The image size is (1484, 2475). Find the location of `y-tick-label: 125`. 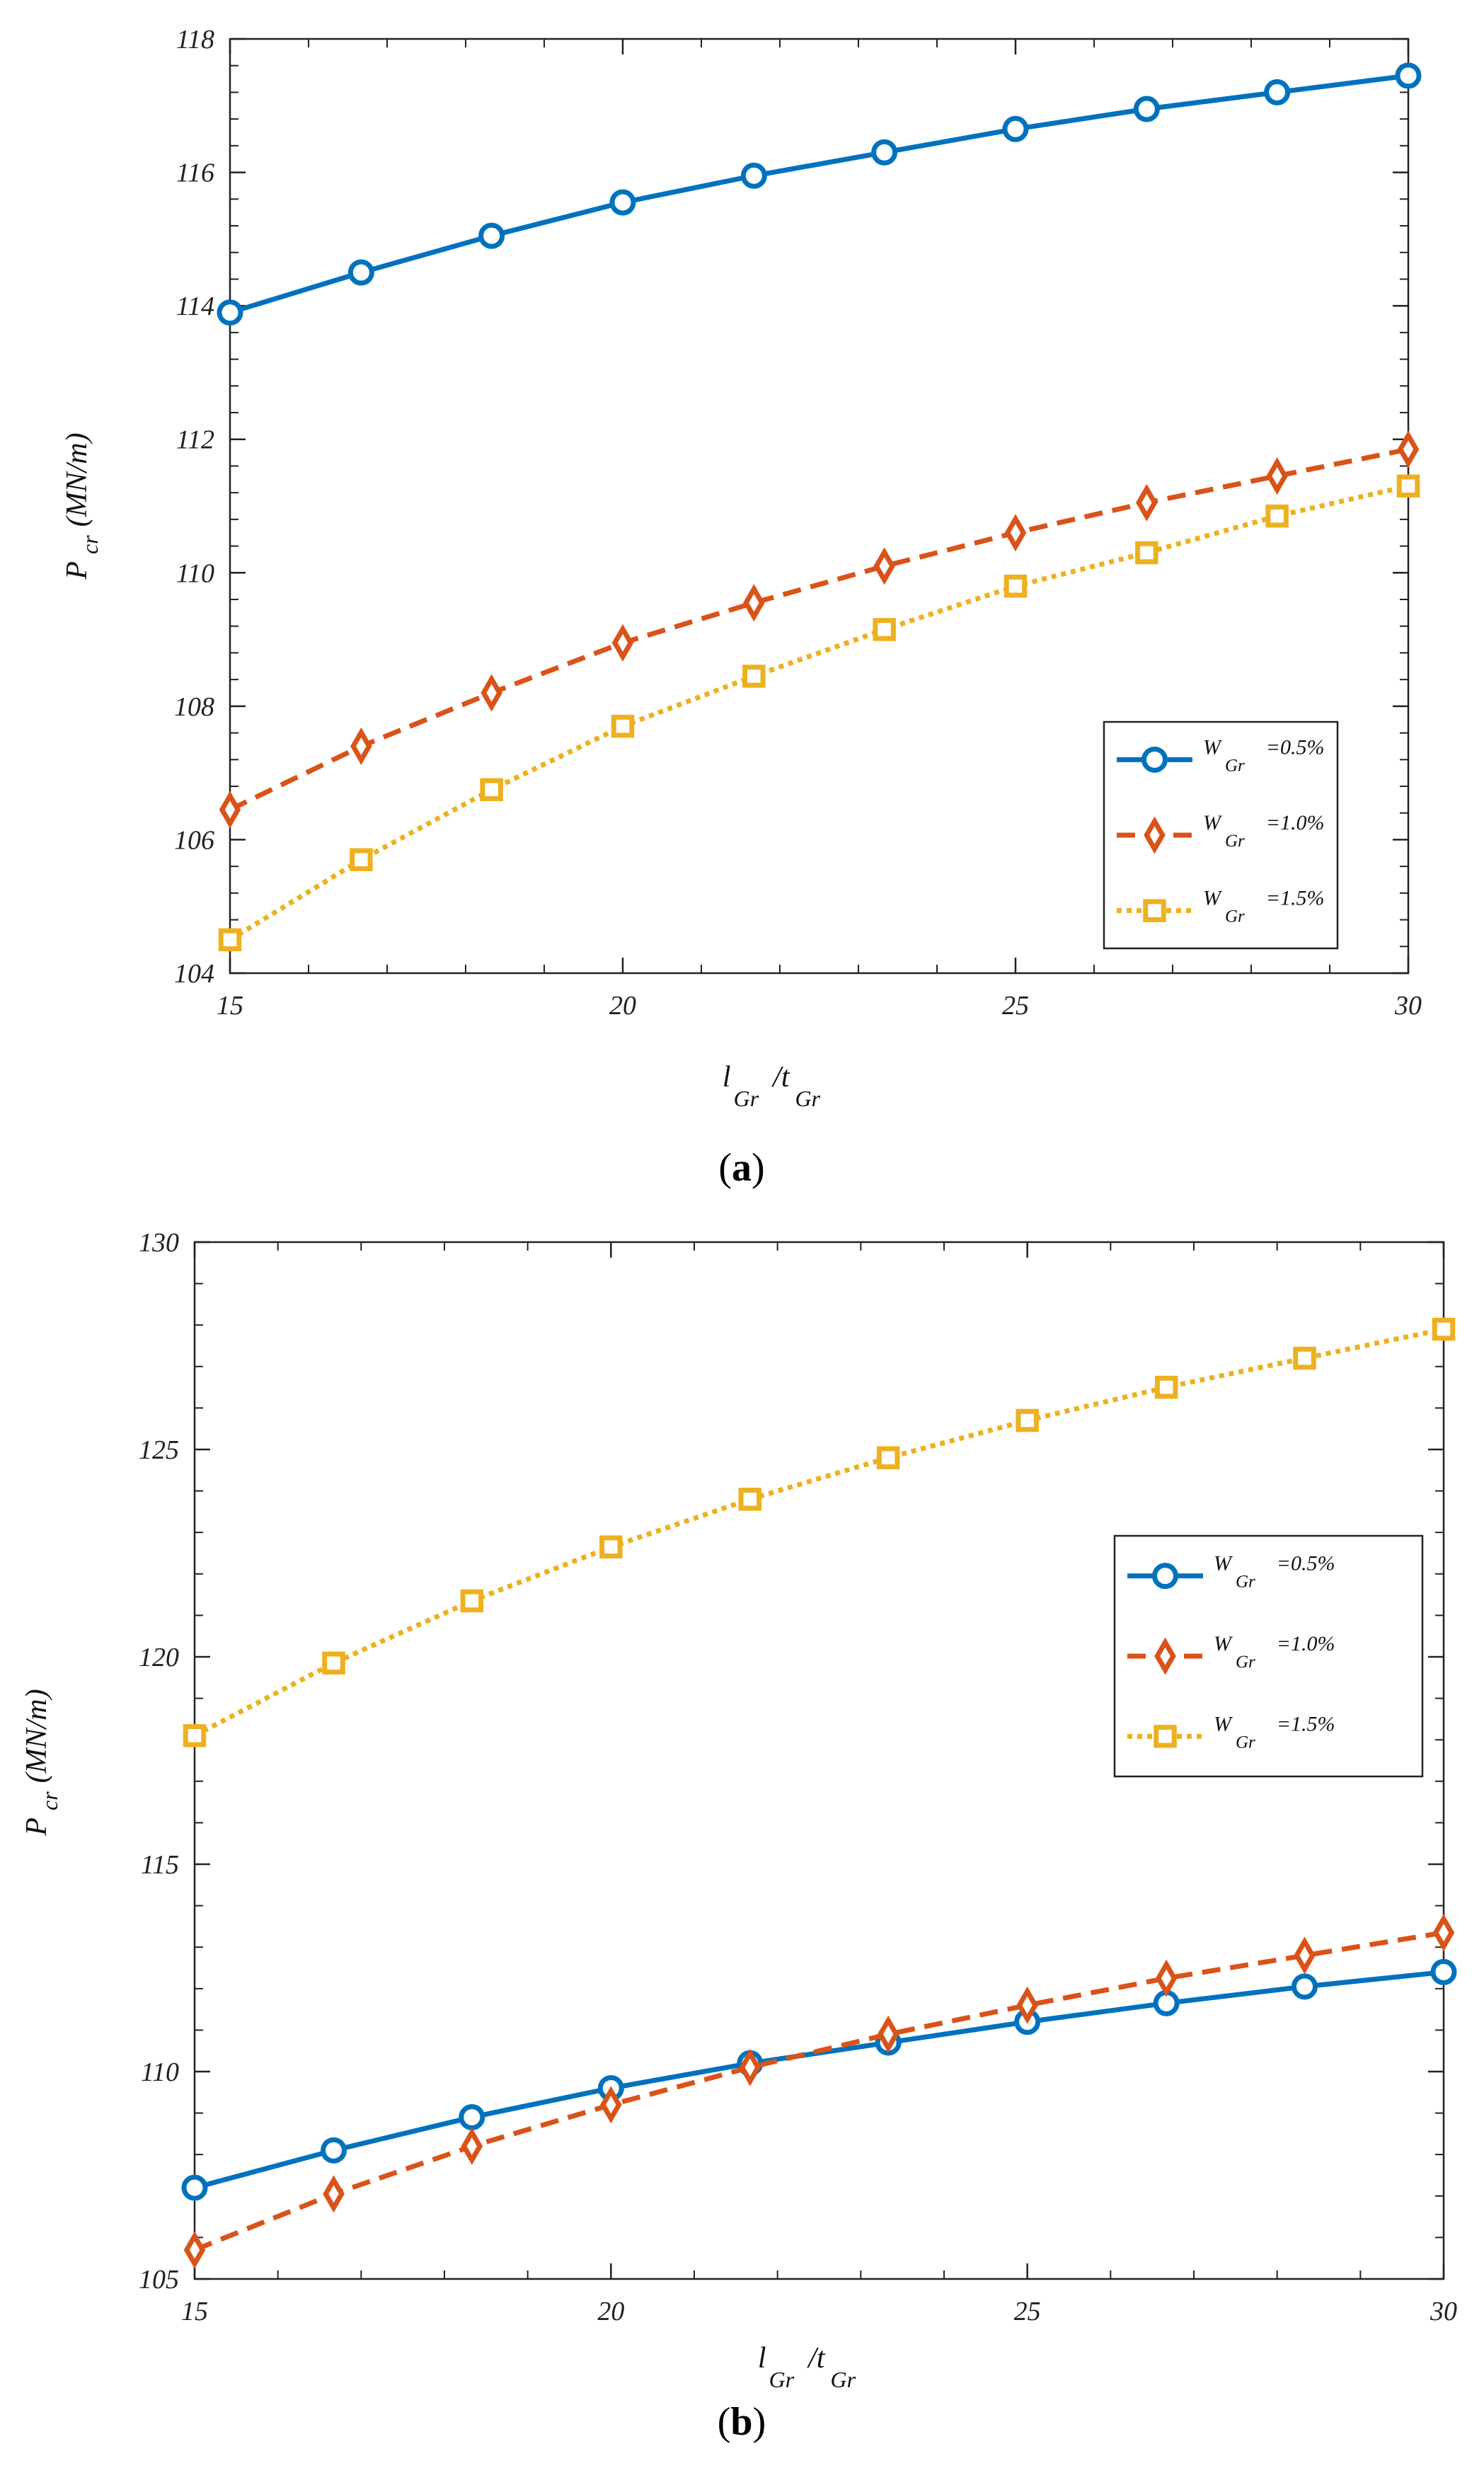

y-tick-label: 125 is located at coordinates (159, 1450).